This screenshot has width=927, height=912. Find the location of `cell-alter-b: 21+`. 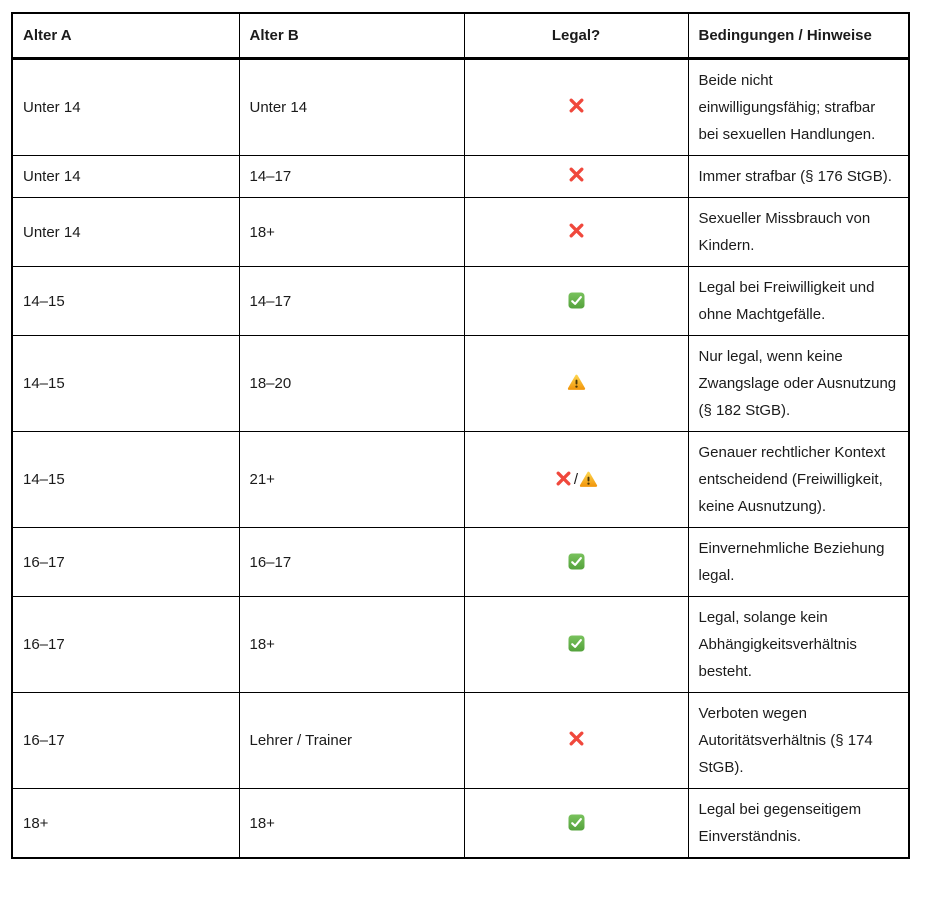

cell-alter-b: 21+ is located at coordinates (351, 479).